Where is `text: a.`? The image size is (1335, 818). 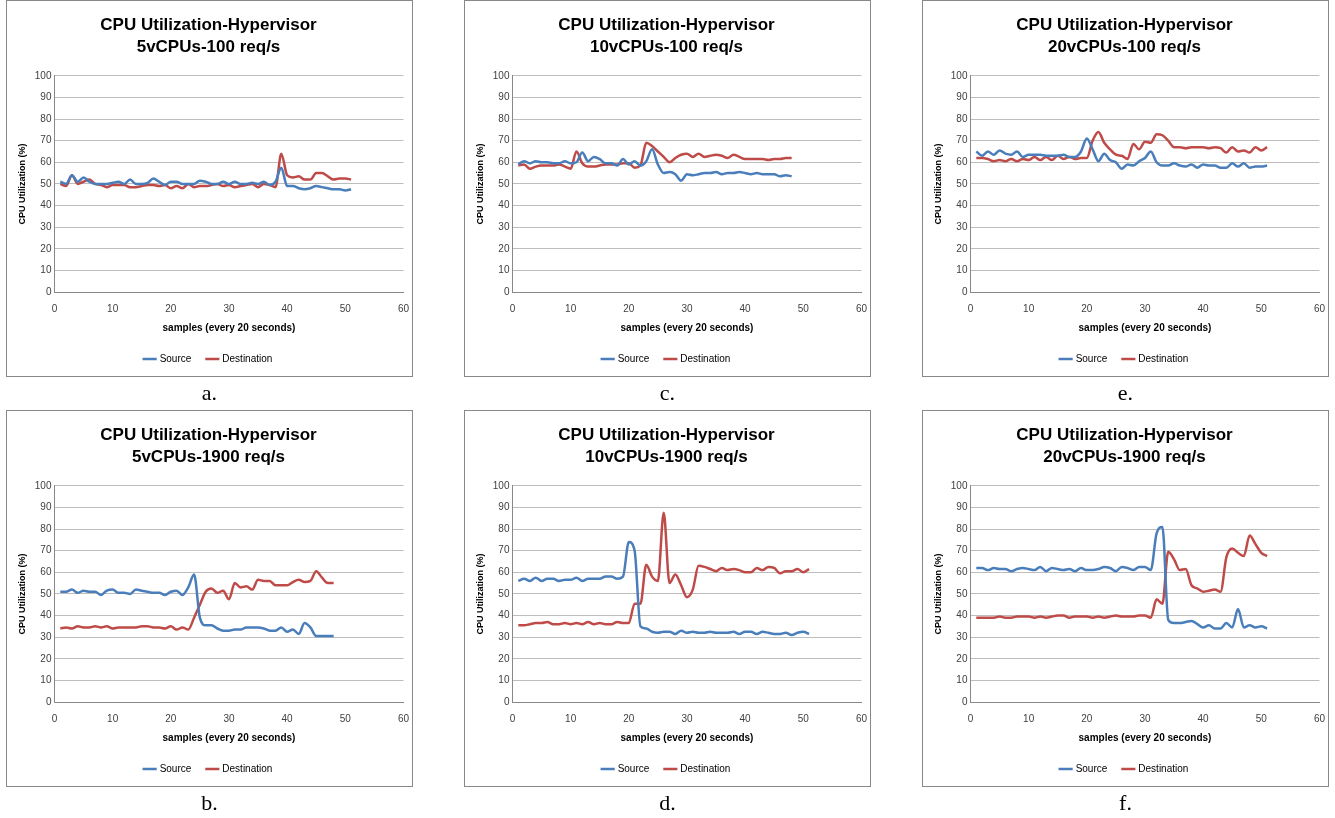 text: a. is located at coordinates (209, 393).